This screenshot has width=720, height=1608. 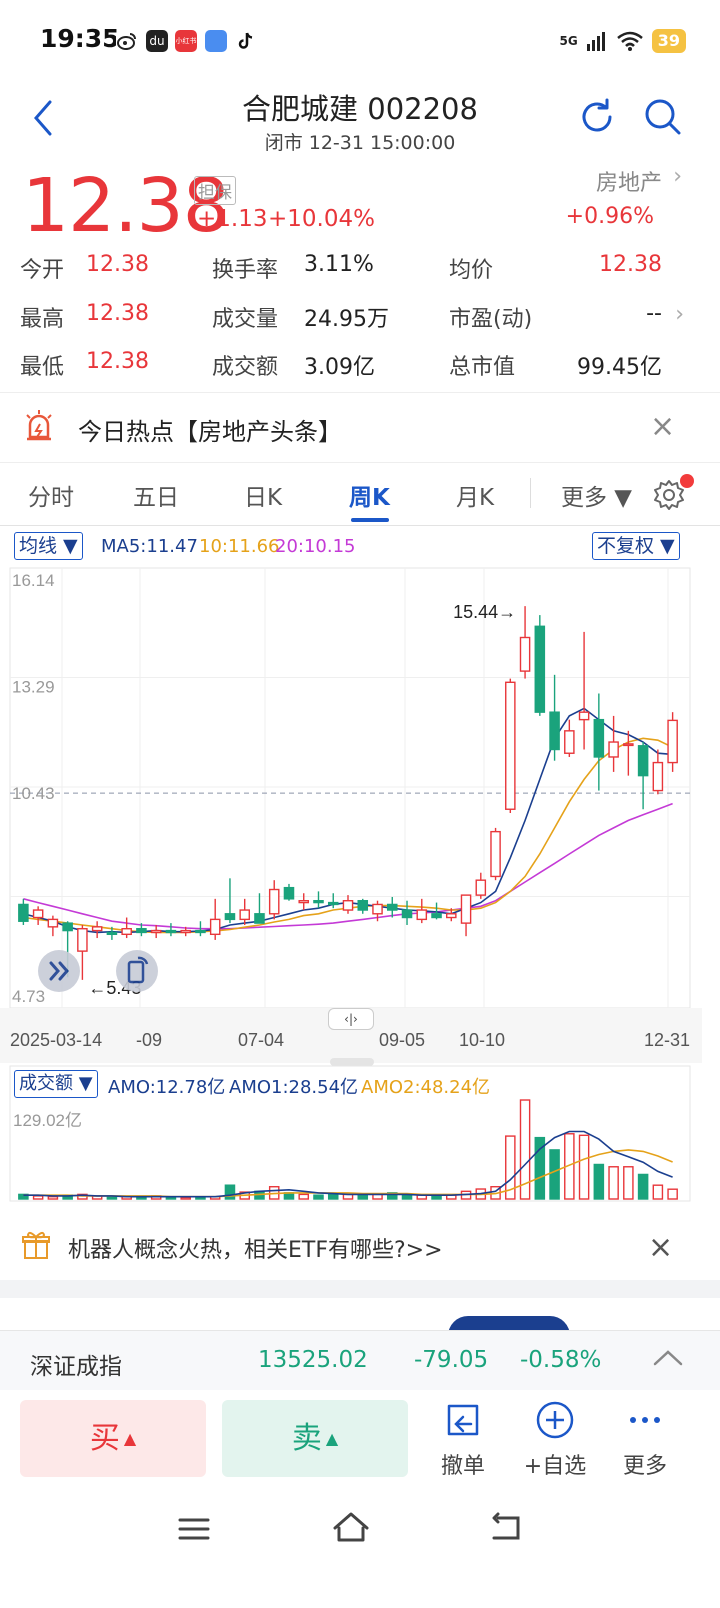 I want to click on sell-button: 卖 ▲, so click(x=315, y=1438).